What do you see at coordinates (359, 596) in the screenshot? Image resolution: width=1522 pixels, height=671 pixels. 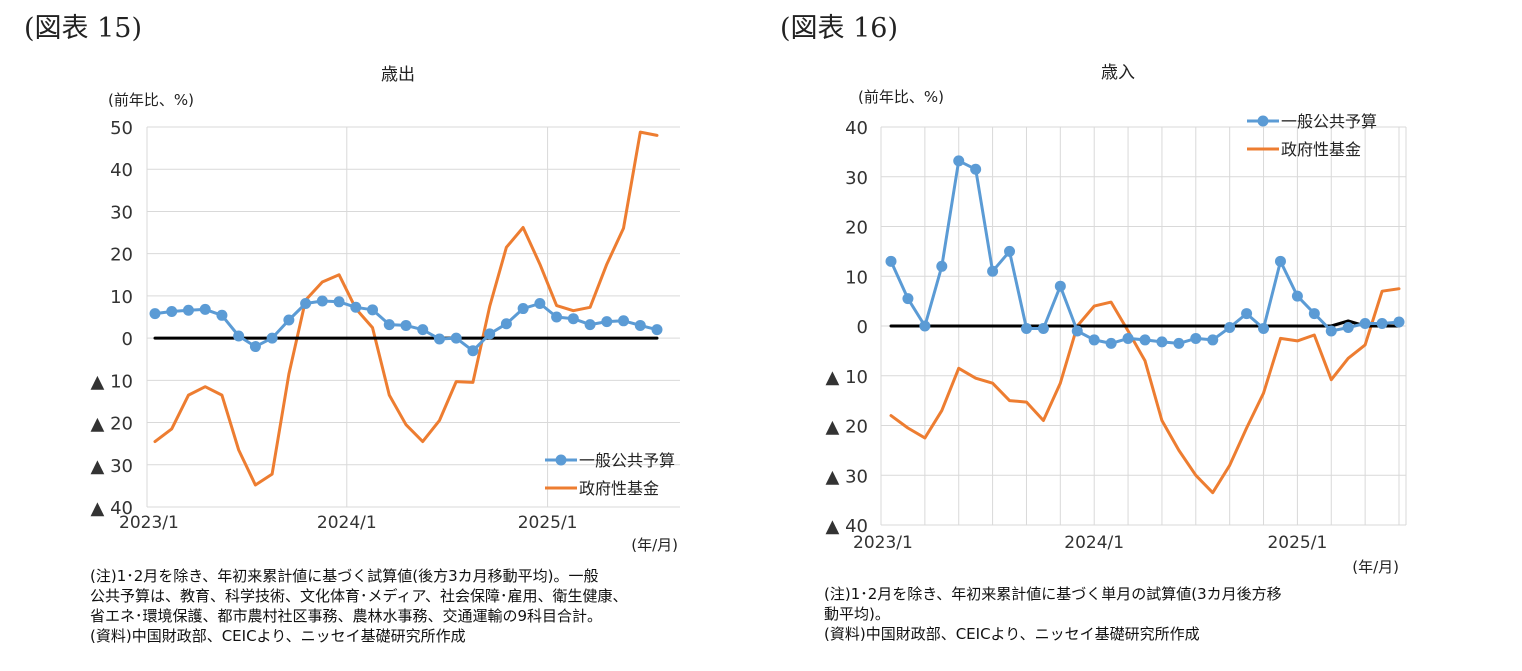 I see `note-line: 公共予算は、教育、科学技術、文化体育･メディア、社会保障･雇用、衛生健康、` at bounding box center [359, 596].